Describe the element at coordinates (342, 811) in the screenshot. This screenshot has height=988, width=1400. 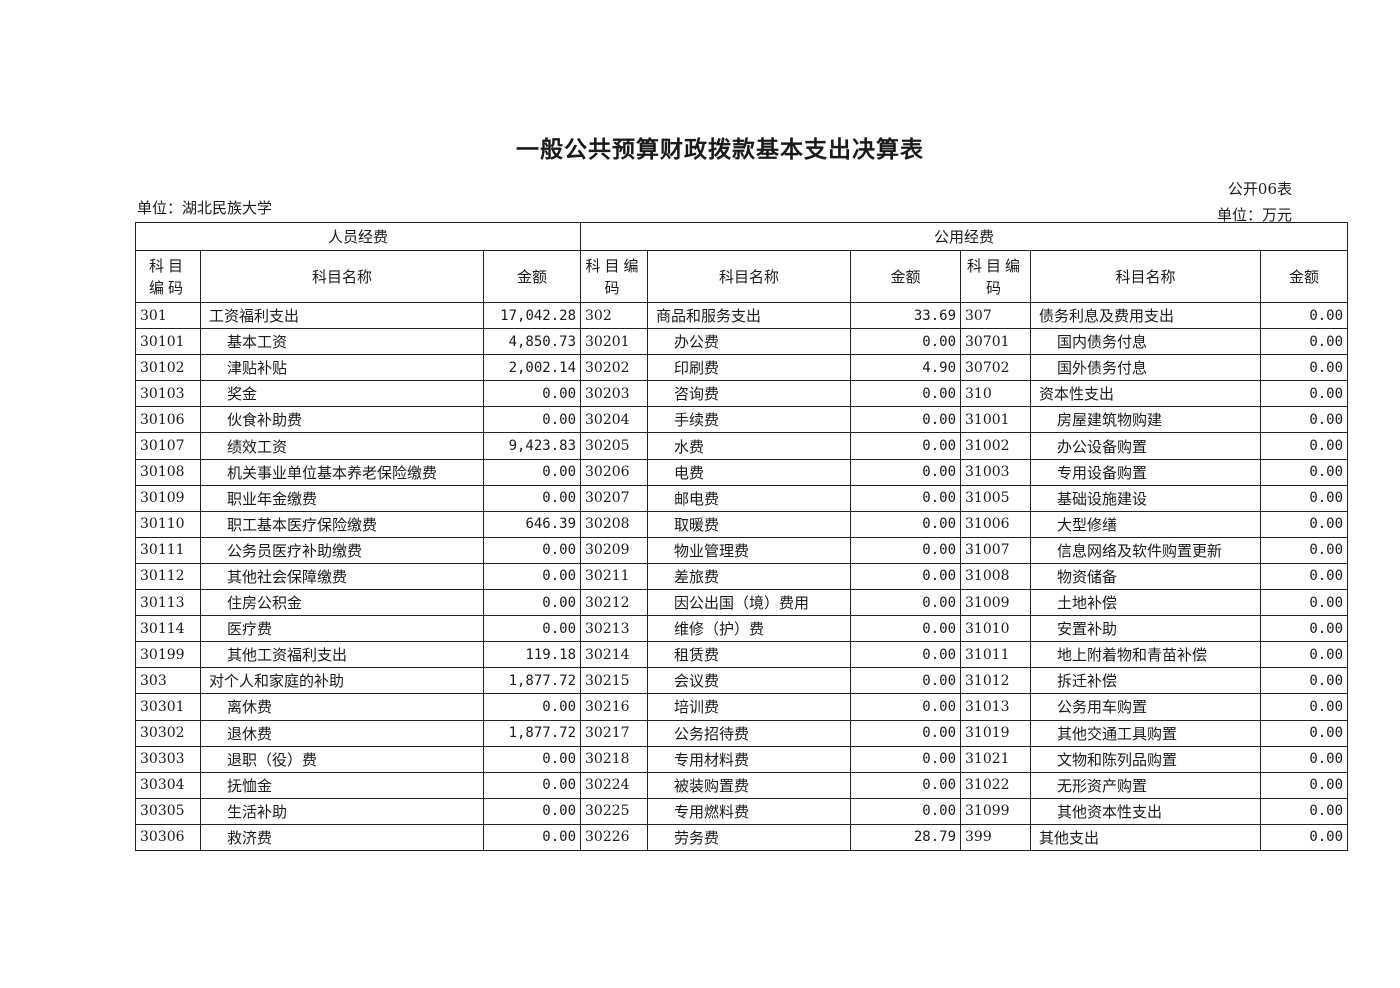
I see `subject-name: 生活补助` at that location.